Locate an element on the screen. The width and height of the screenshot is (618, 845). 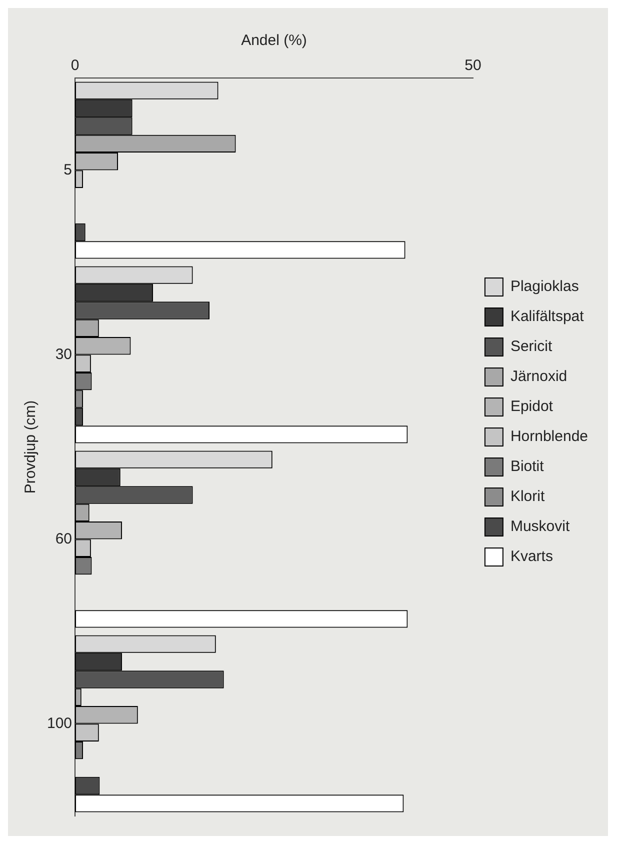
y-axis-title: Provdjup (cm) is located at coordinates (31, 447).